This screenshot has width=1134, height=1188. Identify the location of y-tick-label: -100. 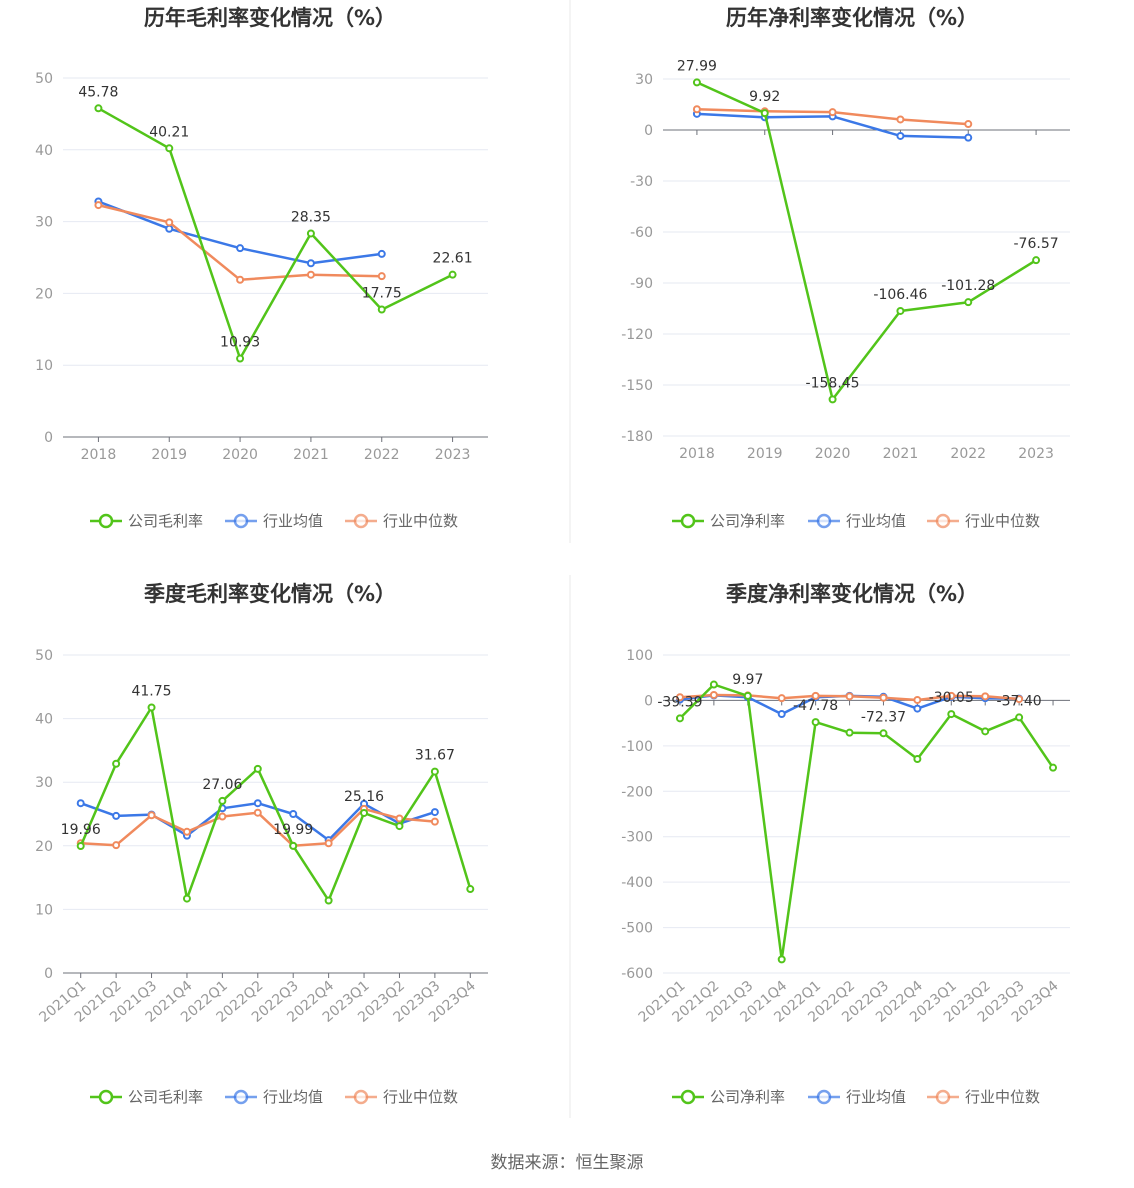
(637, 747).